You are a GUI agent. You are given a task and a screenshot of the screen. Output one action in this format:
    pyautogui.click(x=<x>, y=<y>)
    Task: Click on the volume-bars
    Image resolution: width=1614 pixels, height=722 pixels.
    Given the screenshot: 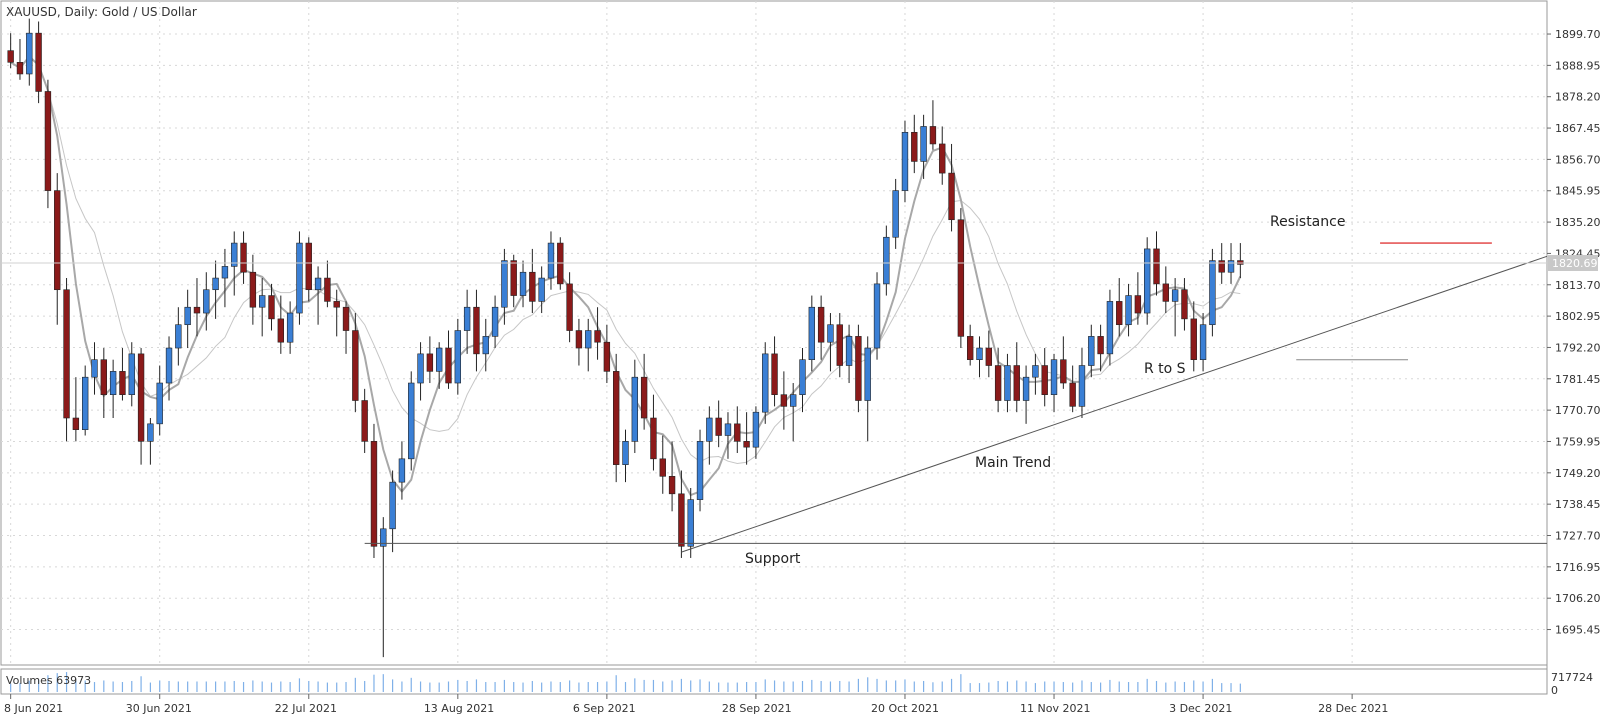 What is the action you would take?
    pyautogui.click(x=625, y=682)
    